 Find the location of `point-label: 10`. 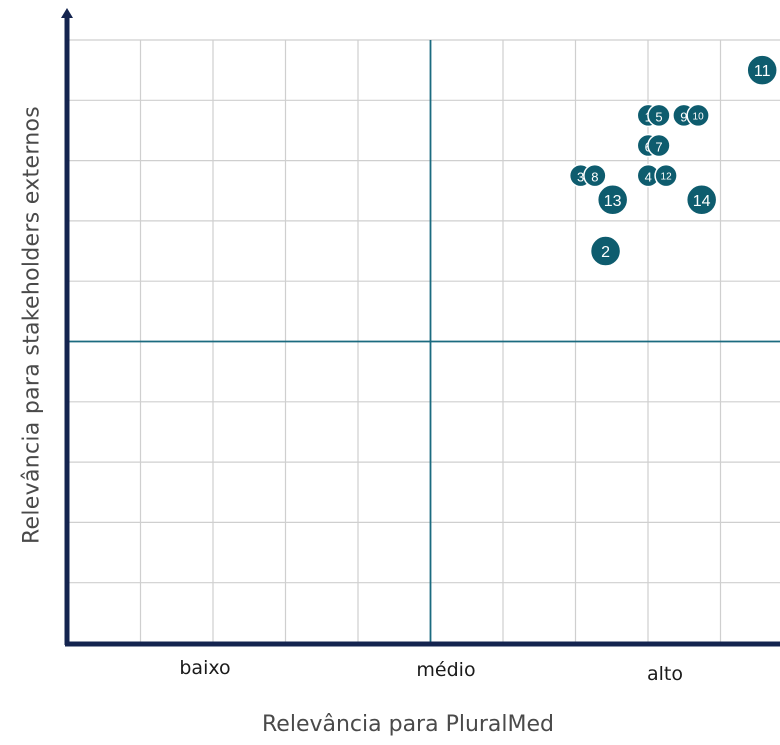

point-label: 10 is located at coordinates (699, 116).